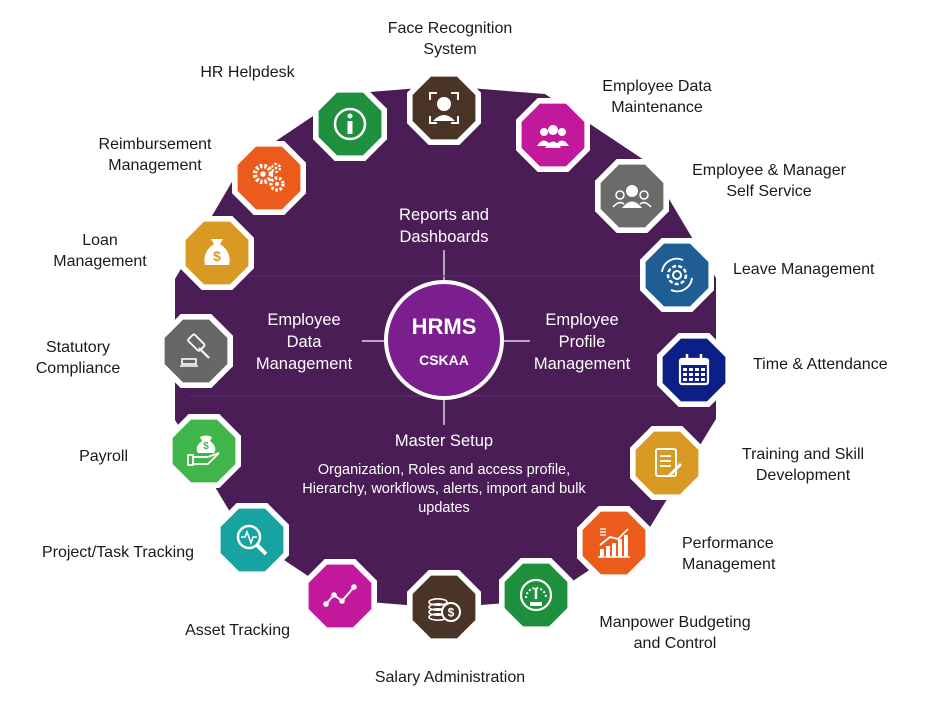  I want to click on module-label-performance: Performance Management, so click(729, 554).